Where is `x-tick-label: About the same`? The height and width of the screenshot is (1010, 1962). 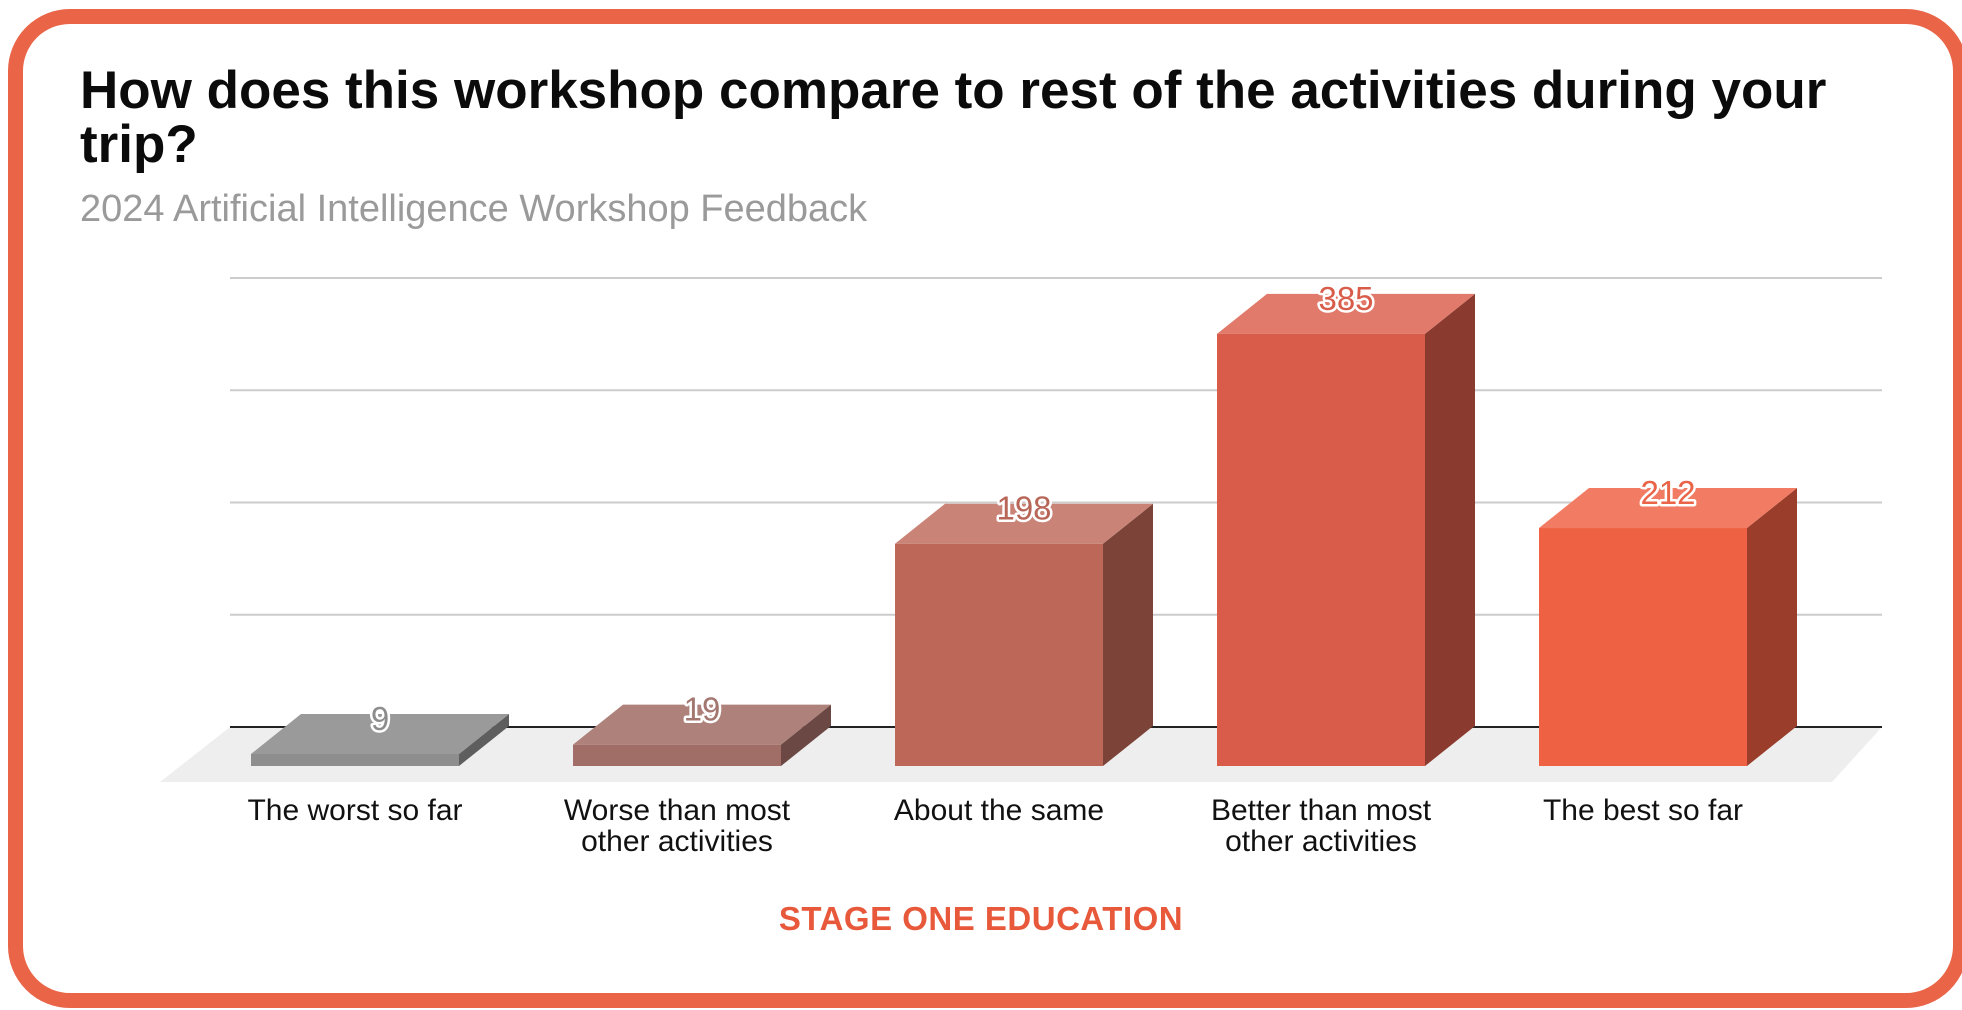
x-tick-label: About the same is located at coordinates (999, 810).